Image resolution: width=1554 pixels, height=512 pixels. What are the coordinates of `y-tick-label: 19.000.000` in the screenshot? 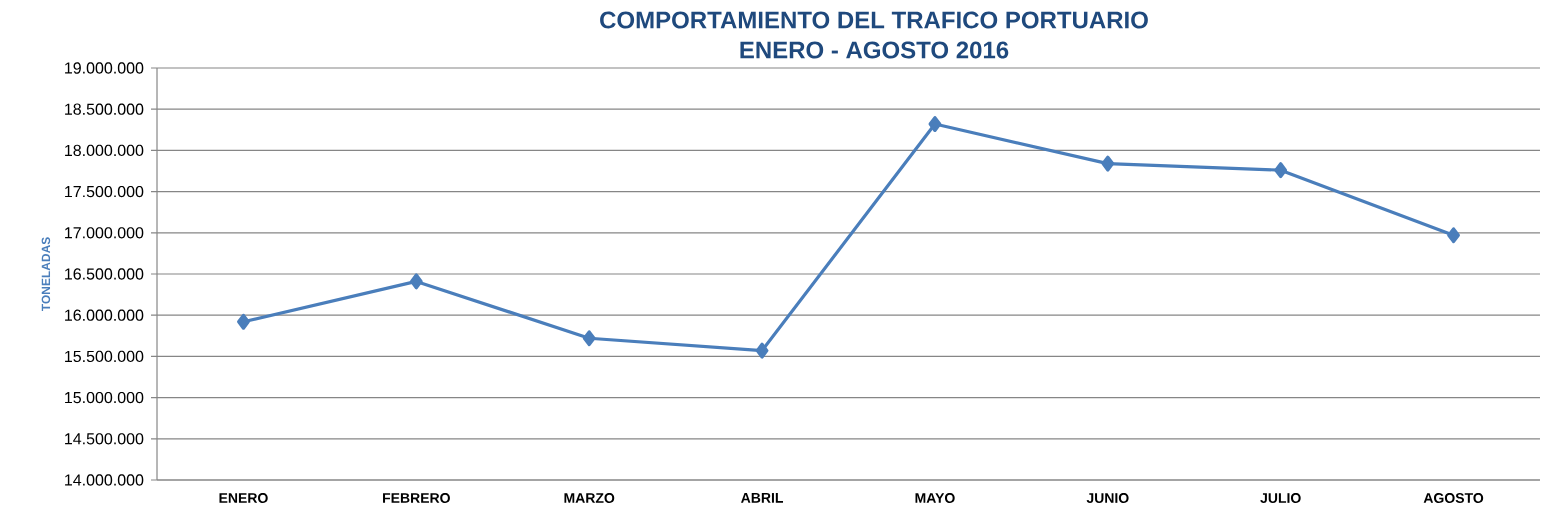 It's located at (104, 68).